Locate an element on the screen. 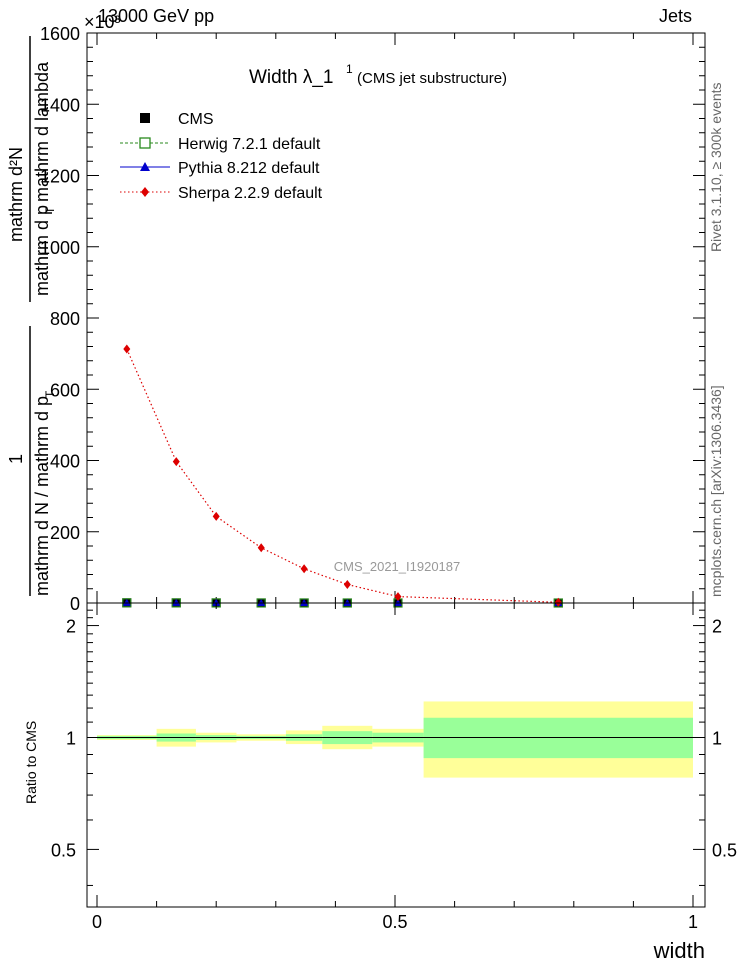 The height and width of the screenshot is (972, 746). y-label-top: mathrm d²N is located at coordinates (16, 194).